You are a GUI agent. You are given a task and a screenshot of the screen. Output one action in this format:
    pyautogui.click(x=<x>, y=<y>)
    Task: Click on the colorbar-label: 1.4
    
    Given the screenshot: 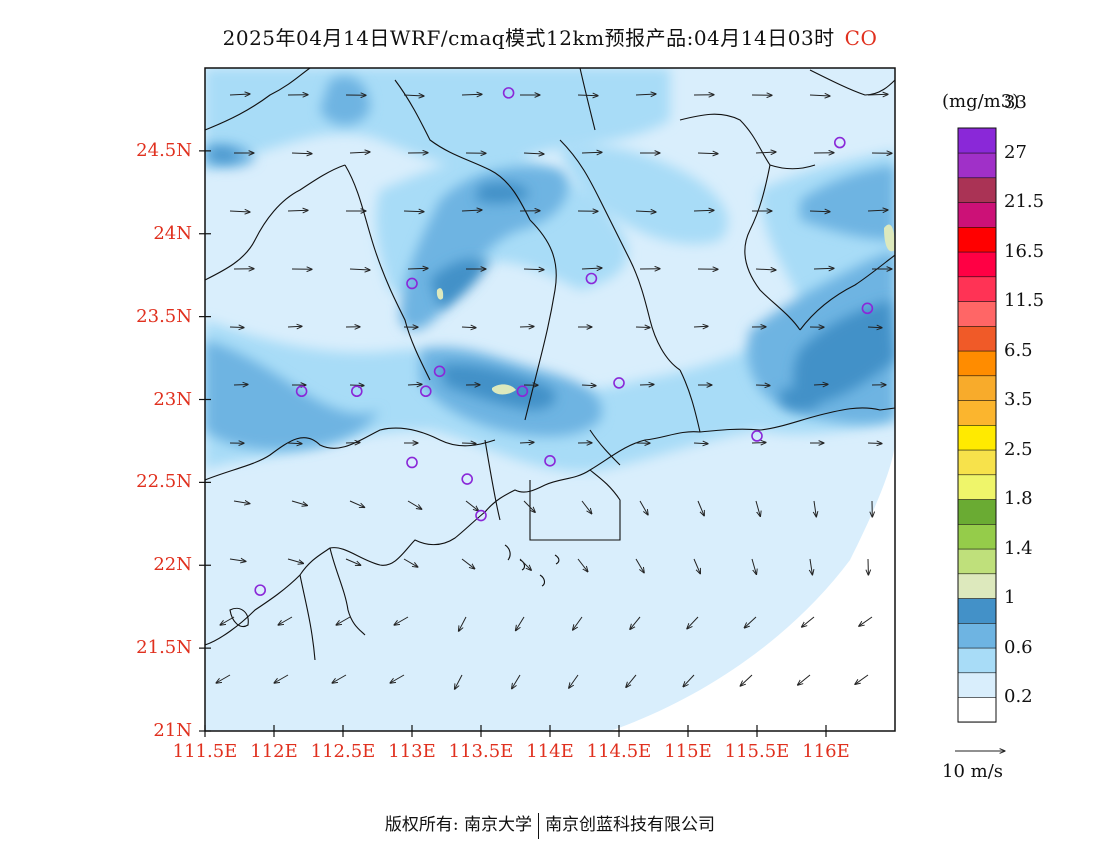 What is the action you would take?
    pyautogui.click(x=1018, y=548)
    